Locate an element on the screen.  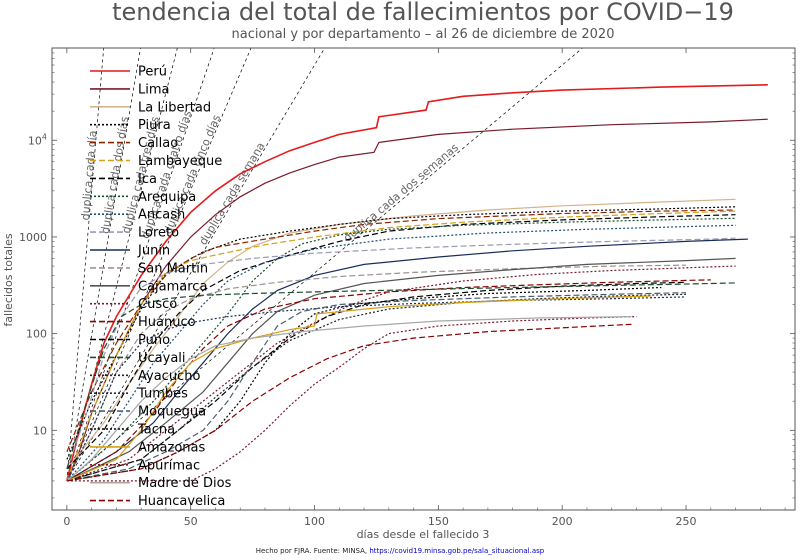
legend-label-16: Puno is located at coordinates (154, 340).